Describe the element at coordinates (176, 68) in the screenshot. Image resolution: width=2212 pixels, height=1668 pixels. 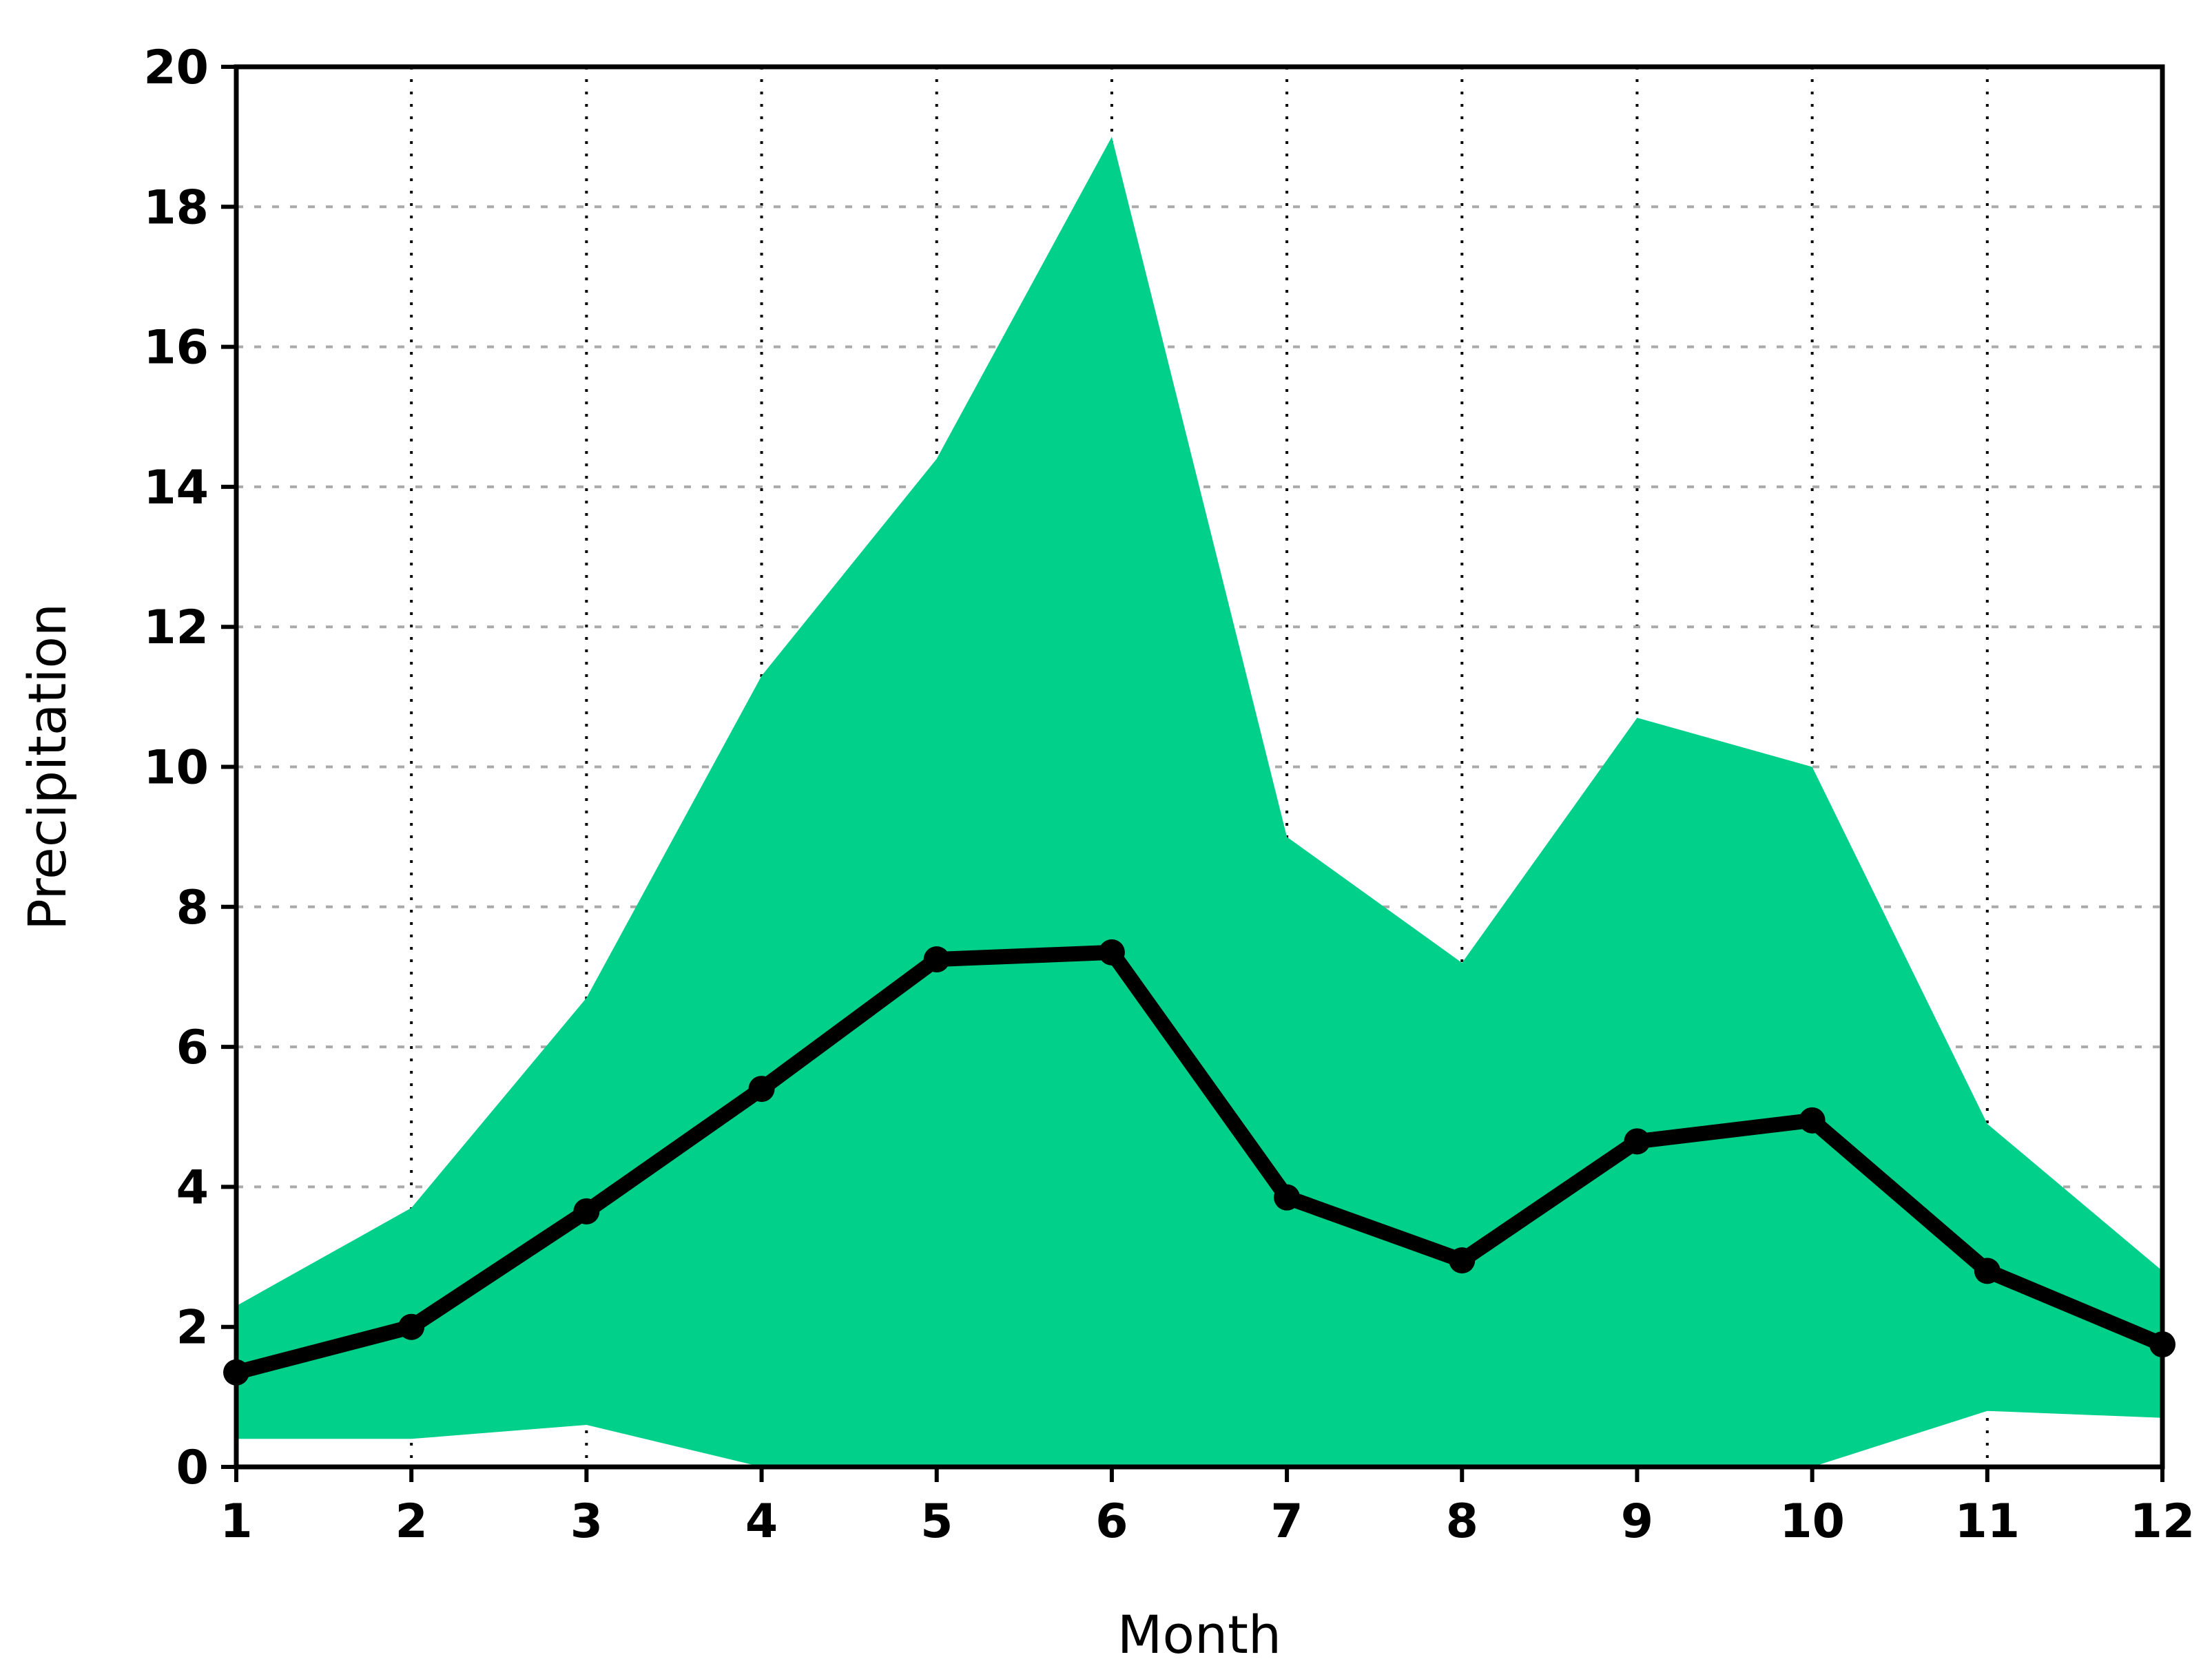
I see `y-tick-label-11: 20` at that location.